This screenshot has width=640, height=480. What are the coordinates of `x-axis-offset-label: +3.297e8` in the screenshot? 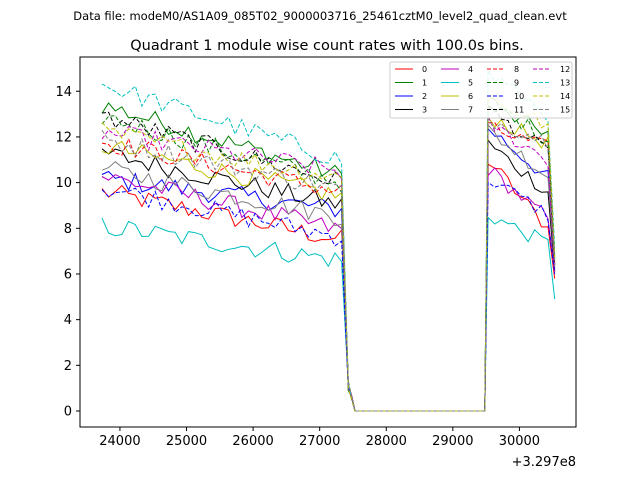 It's located at (544, 462).